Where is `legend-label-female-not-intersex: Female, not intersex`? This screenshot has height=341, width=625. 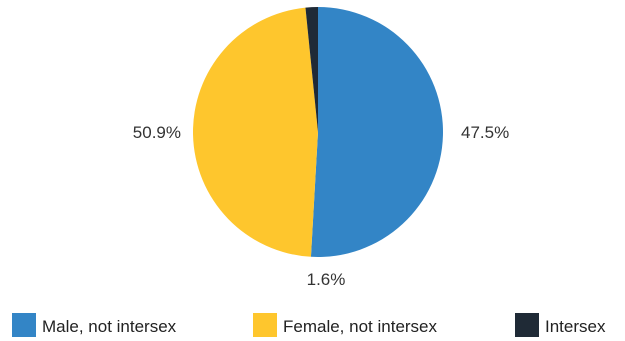
legend-label-female-not-intersex: Female, not intersex is located at coordinates (360, 326).